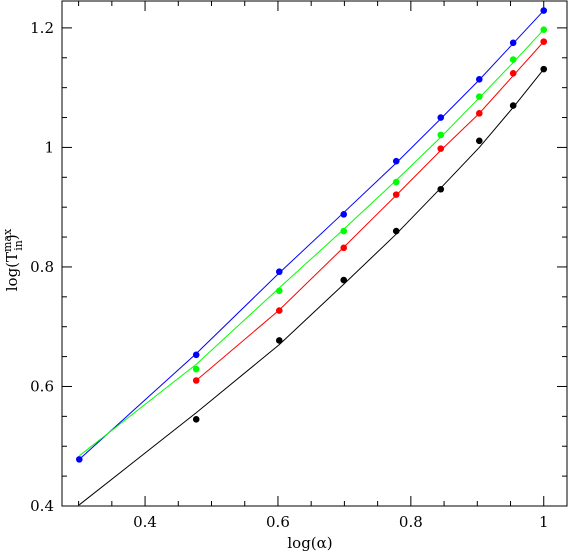 The image size is (568, 552). Describe the element at coordinates (42, 28) in the screenshot. I see `y-tick-label: 1.2` at that location.